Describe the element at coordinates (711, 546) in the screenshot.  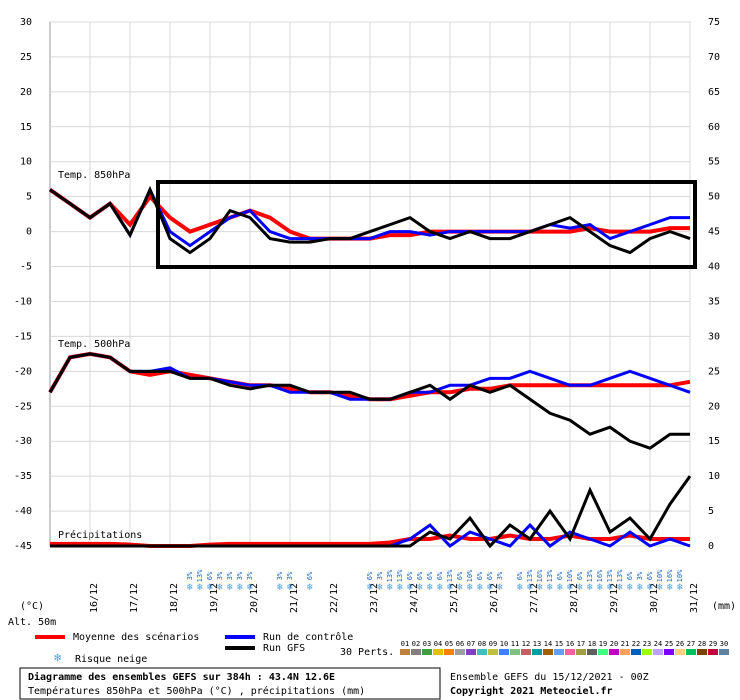
I see `y2-tick-label: 0` at that location.